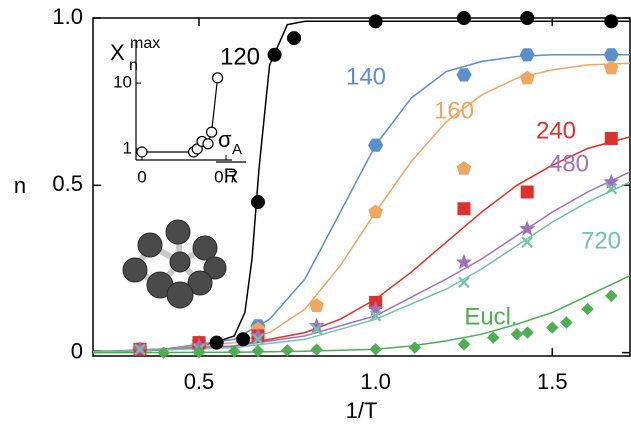  What do you see at coordinates (133, 65) in the screenshot?
I see `inset-y-label-sub: n` at bounding box center [133, 65].